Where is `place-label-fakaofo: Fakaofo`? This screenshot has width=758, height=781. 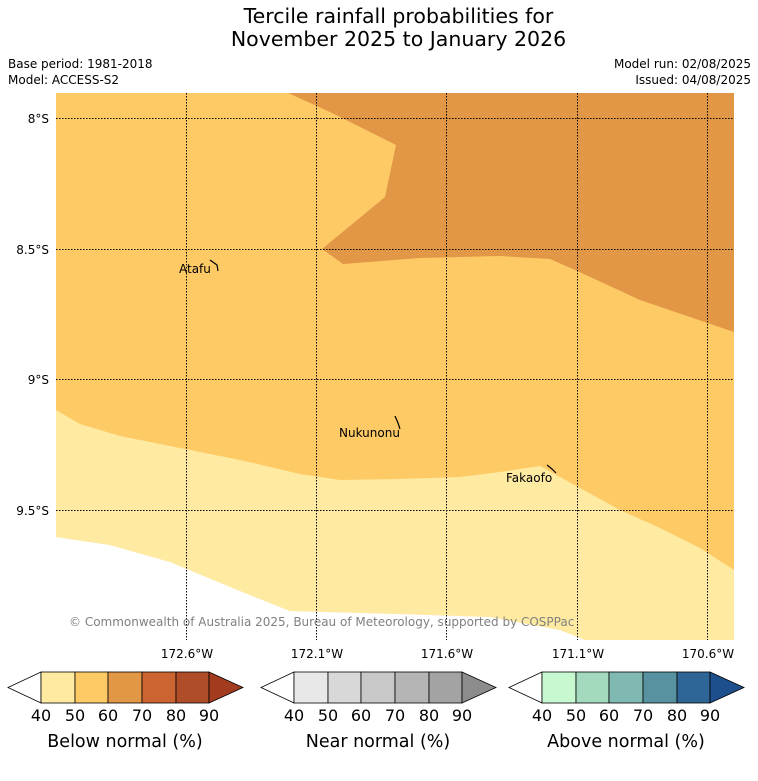 place-label-fakaofo: Fakaofo is located at coordinates (529, 478).